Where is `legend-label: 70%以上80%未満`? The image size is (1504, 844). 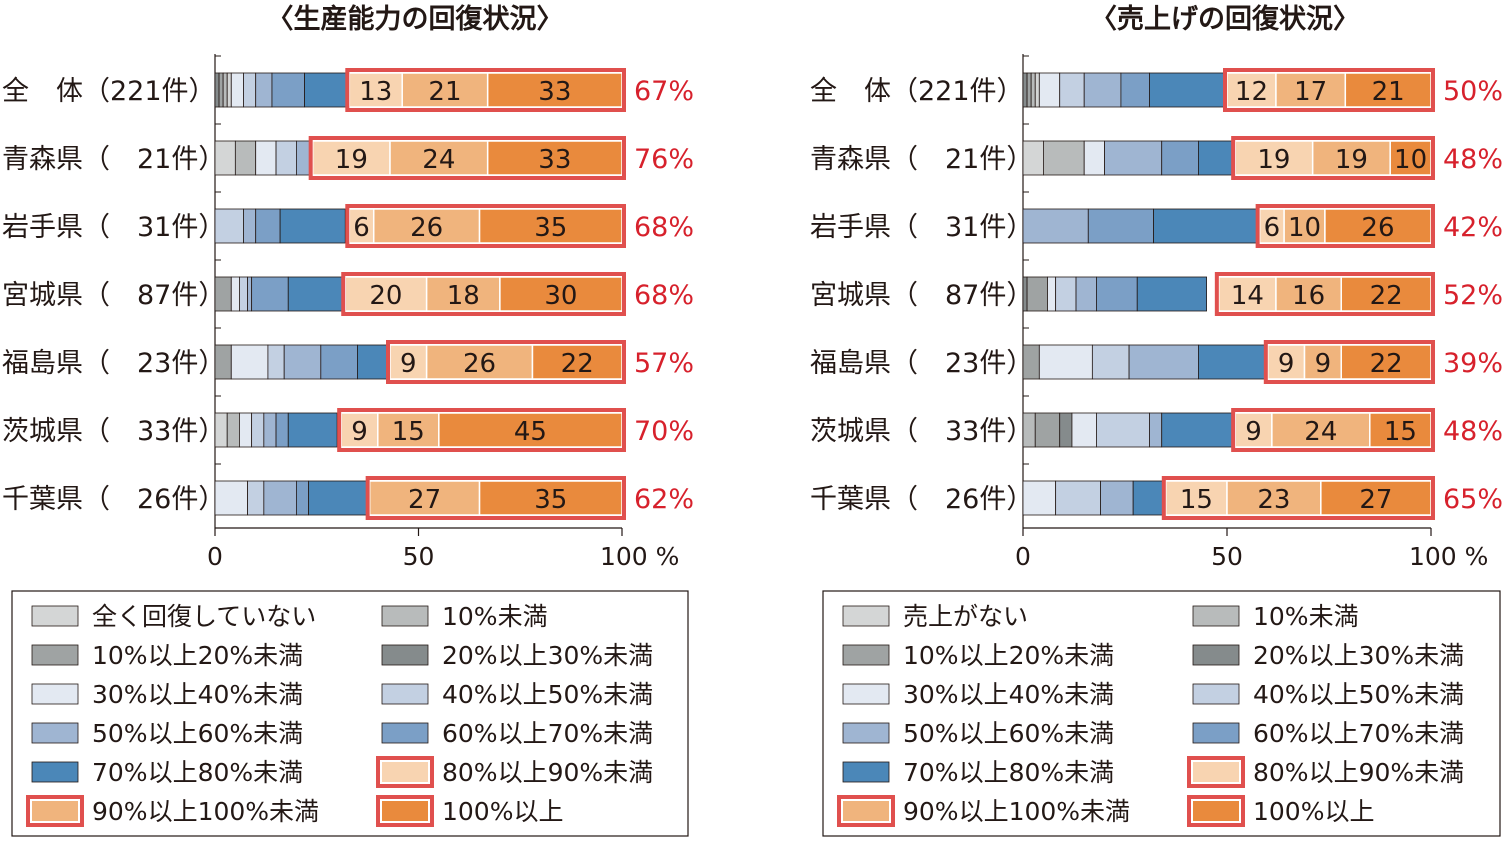
legend-label: 70%以上80%未満 is located at coordinates (1008, 772).